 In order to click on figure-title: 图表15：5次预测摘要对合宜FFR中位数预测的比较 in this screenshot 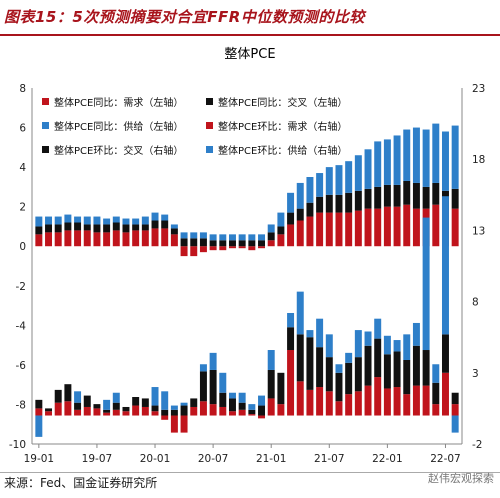, I will do `click(184, 17)`.